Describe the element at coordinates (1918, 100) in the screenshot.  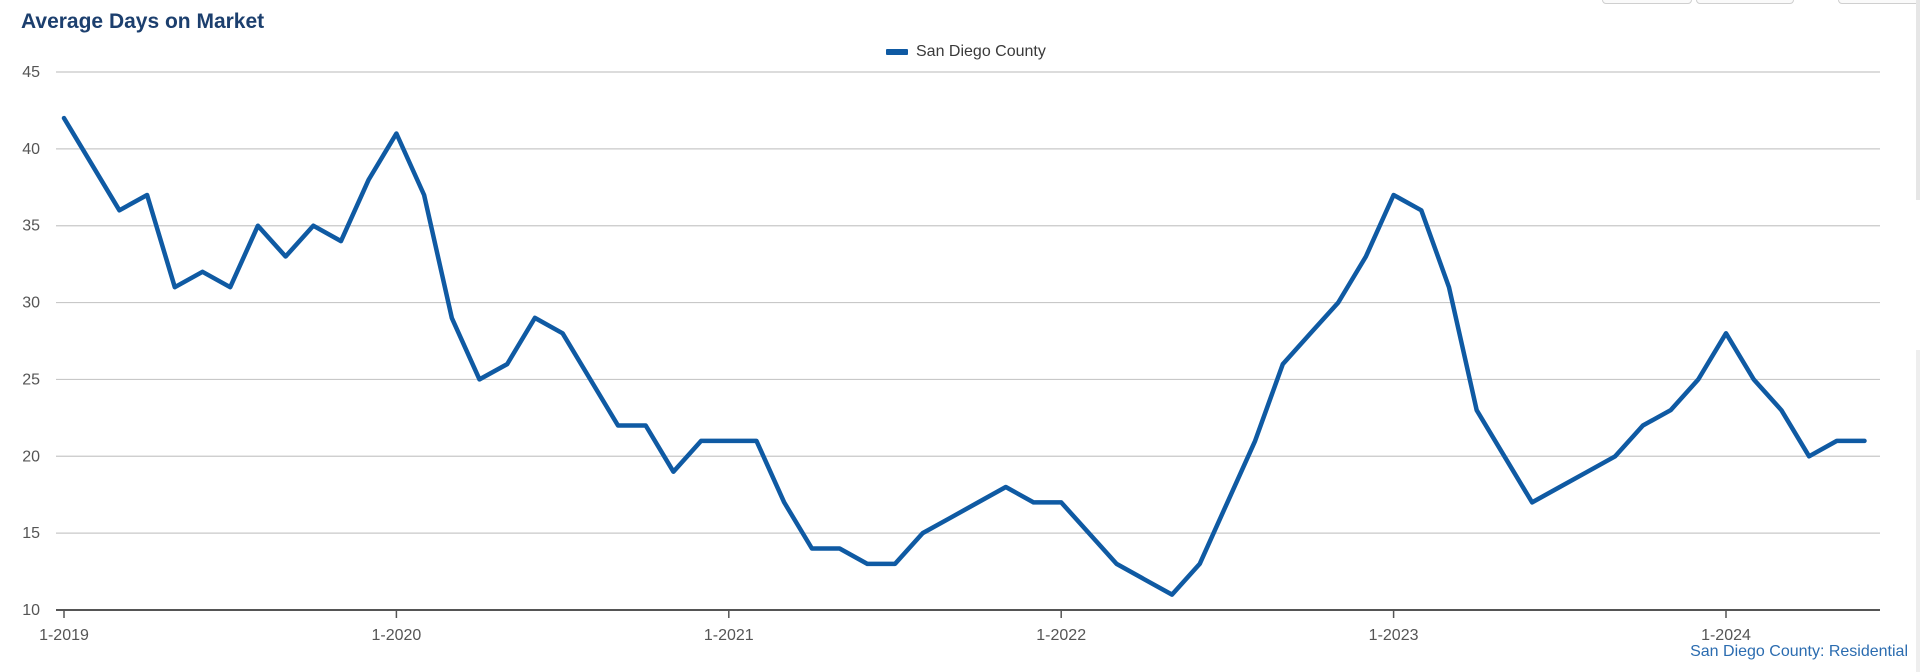
I see `scrollbar-edge-top` at that location.